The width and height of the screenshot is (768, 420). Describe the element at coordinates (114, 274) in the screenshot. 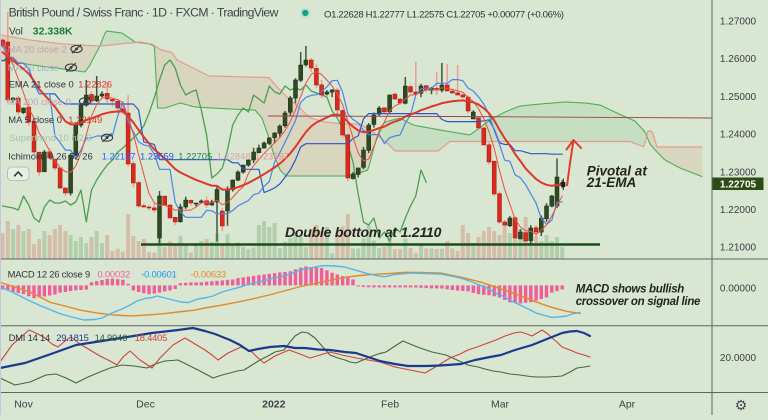

I see `svg-text: 0.00032` at that location.